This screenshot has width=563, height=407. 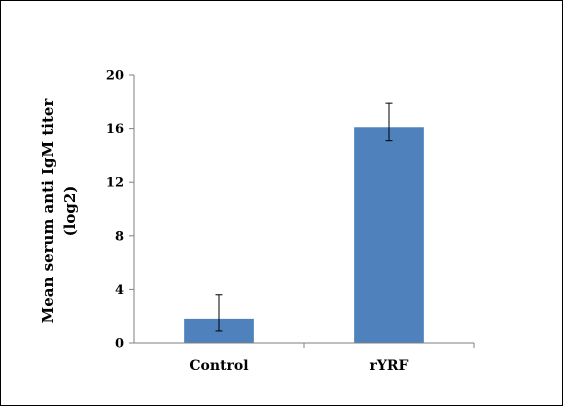 What do you see at coordinates (298, 366) in the screenshot?
I see `x-axis-labels: Control rYRF` at bounding box center [298, 366].